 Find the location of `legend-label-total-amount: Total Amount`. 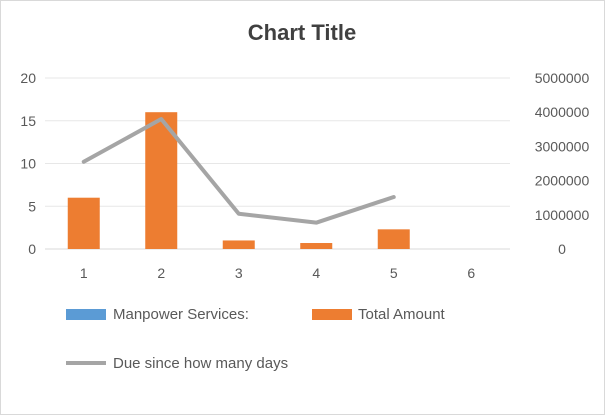

legend-label-total-amount: Total Amount is located at coordinates (402, 314).